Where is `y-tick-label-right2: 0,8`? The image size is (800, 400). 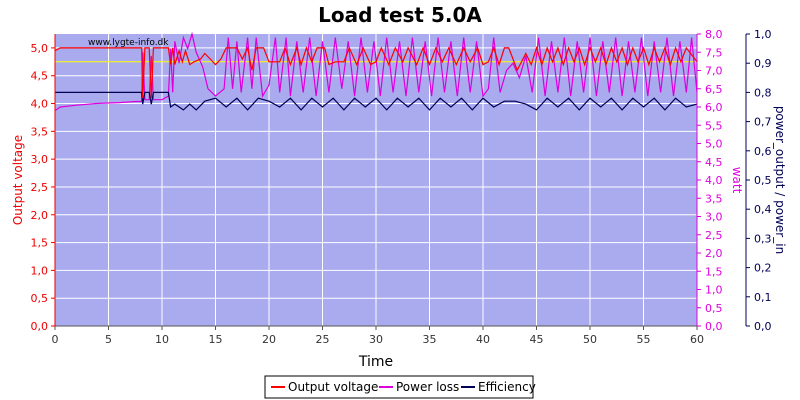
y-tick-label-right2: 0,8 is located at coordinates (763, 92).